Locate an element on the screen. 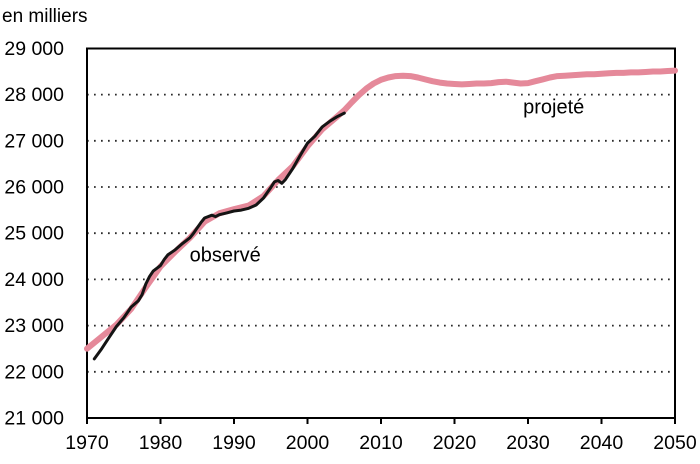 The width and height of the screenshot is (700, 464). y-axis-tick-label: 27 000 is located at coordinates (34, 141).